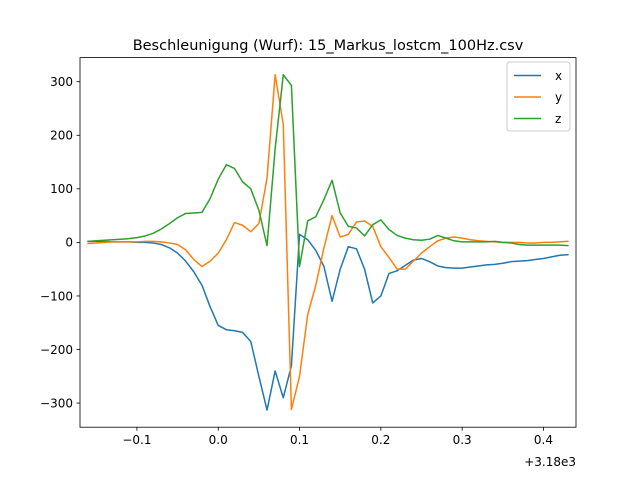 This screenshot has width=640, height=480. I want to click on x-tick-label: −0.1, so click(136, 440).